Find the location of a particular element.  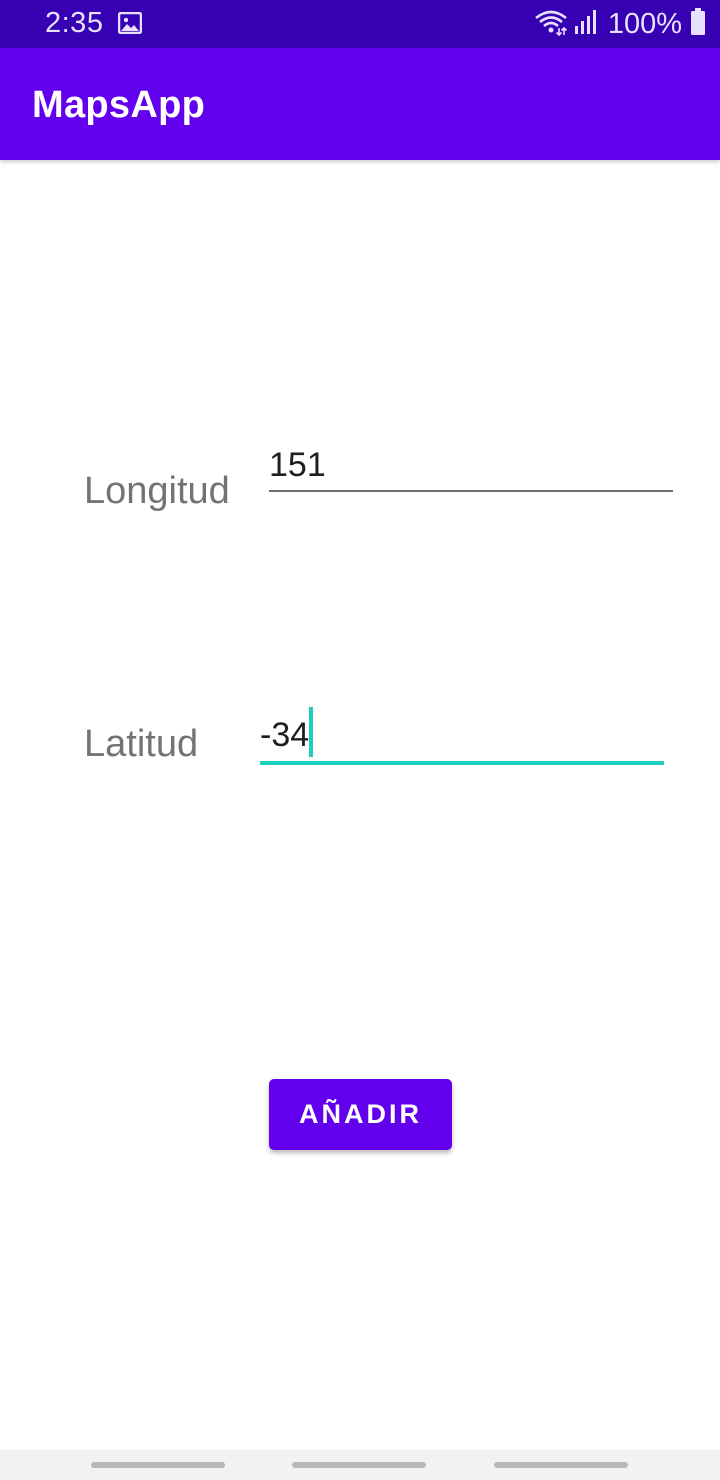

status-time: 2:35 is located at coordinates (74, 23).